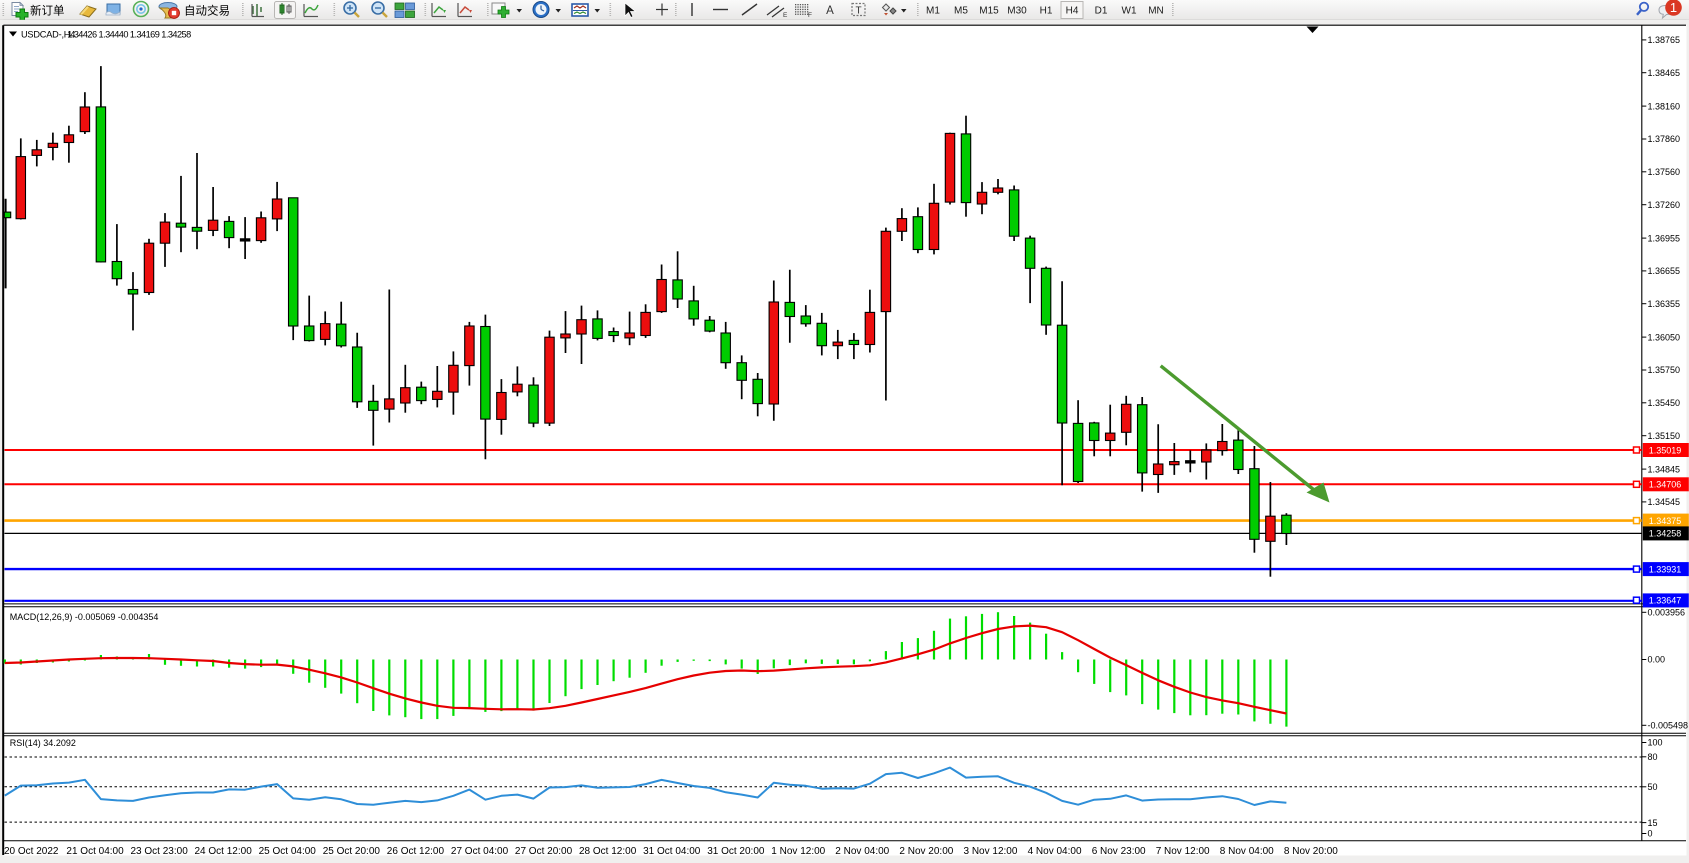 The image size is (1689, 863). I want to click on svg-text: USDCAD-,H4, so click(48, 35).